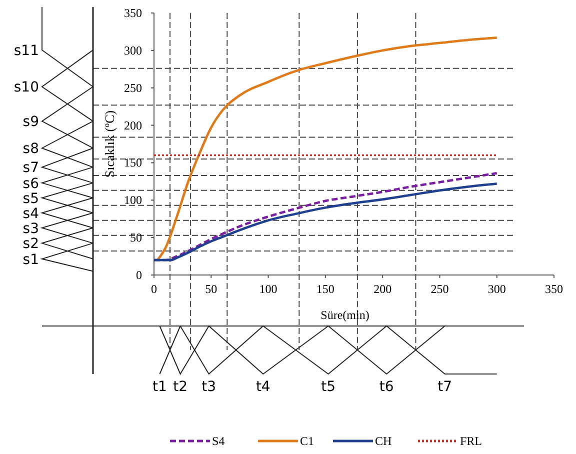  What do you see at coordinates (133, 200) in the screenshot?
I see `y-tick-label: 100` at bounding box center [133, 200].